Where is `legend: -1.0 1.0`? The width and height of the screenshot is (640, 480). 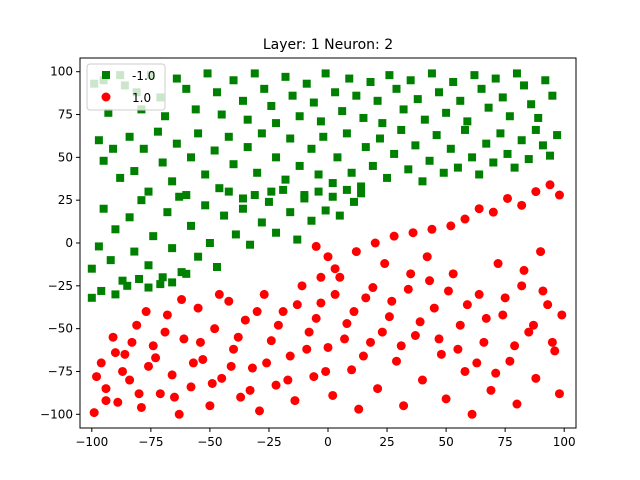
legend: -1.0 1.0 is located at coordinates (126, 87).